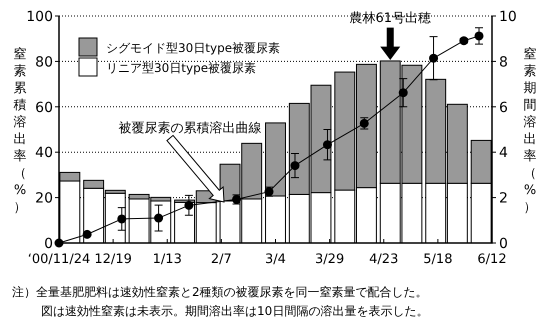  I want to click on text: 窒素累積溶出率（%）, so click(20, 131).